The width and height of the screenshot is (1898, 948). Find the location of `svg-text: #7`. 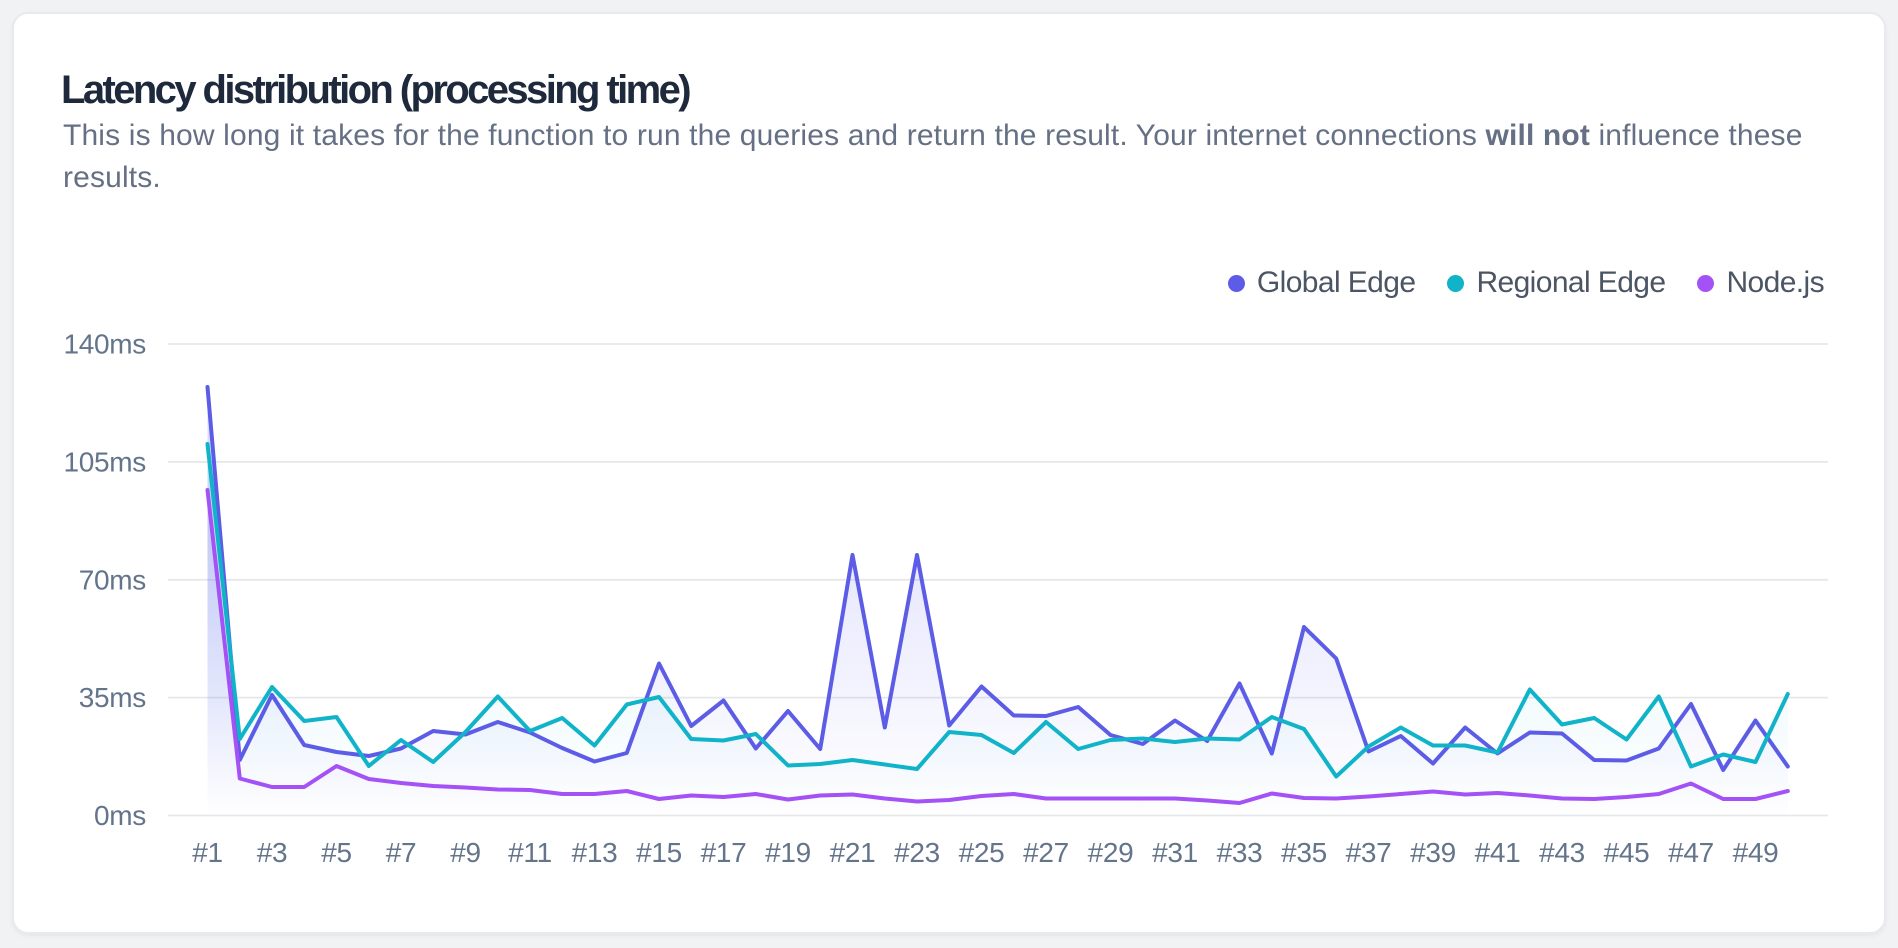

svg-text: #7 is located at coordinates (401, 852).